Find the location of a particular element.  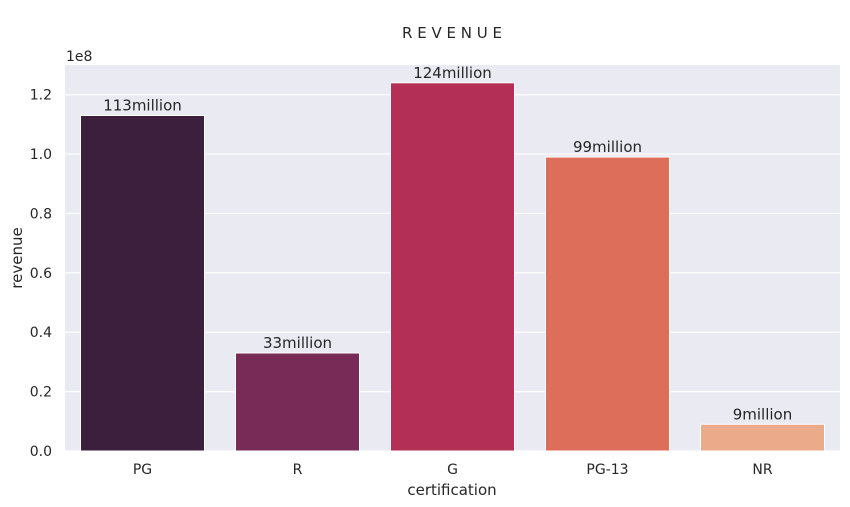

y-tick-label: 0.0 is located at coordinates (41, 452).